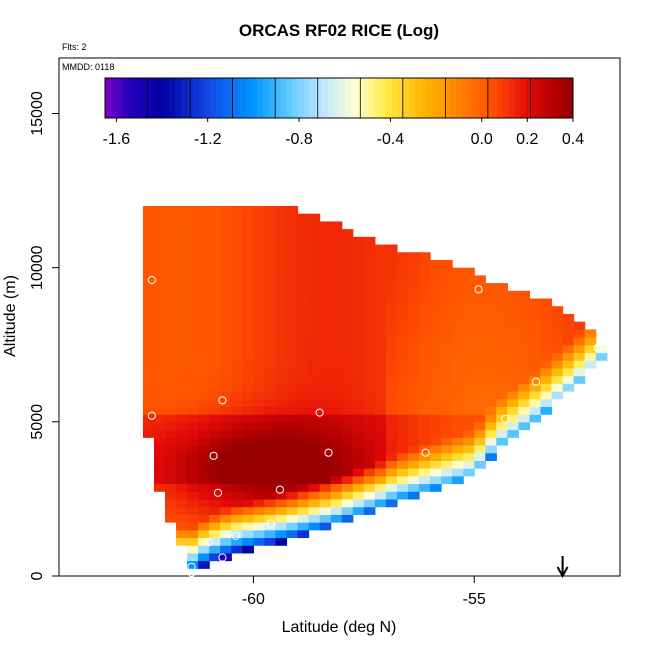 This screenshot has width=650, height=650. Describe the element at coordinates (562, 572) in the screenshot. I see `arrow-head` at that location.